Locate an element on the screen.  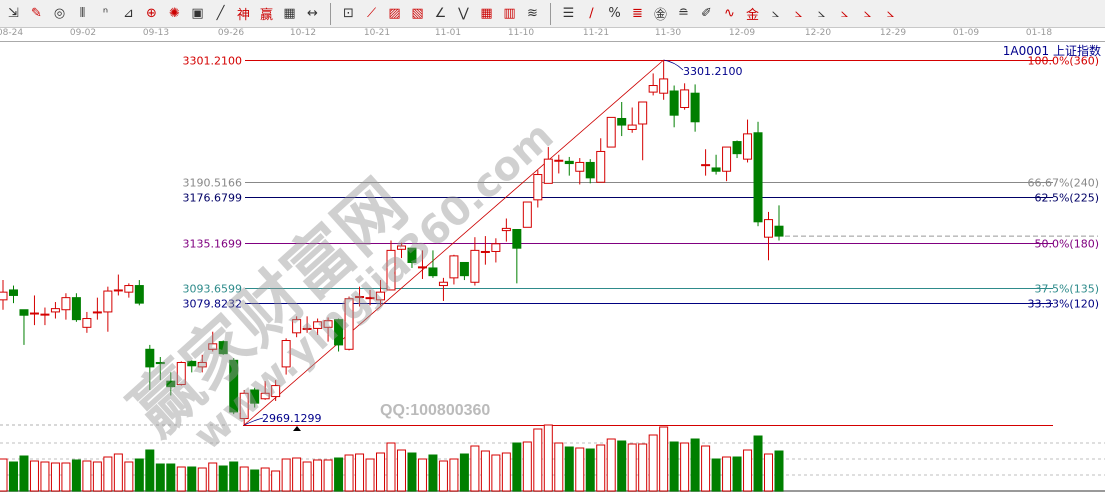
fib-percent-label: 100.0%(360) is located at coordinates (1063, 61).